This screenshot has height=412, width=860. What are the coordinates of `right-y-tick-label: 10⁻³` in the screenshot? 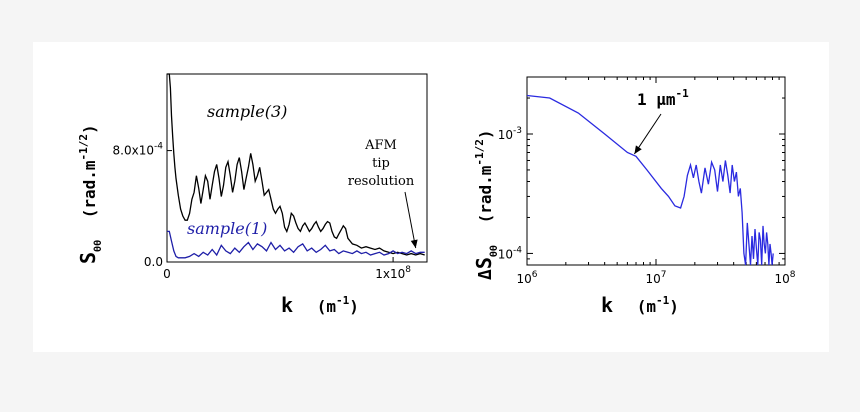 It's located at (510, 134).